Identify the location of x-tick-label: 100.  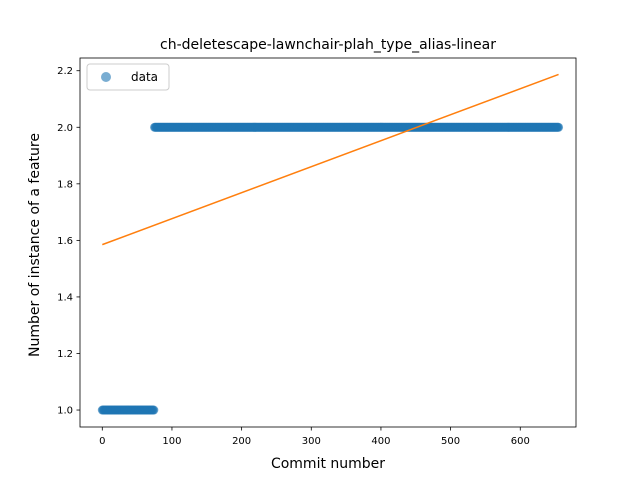
(171, 441).